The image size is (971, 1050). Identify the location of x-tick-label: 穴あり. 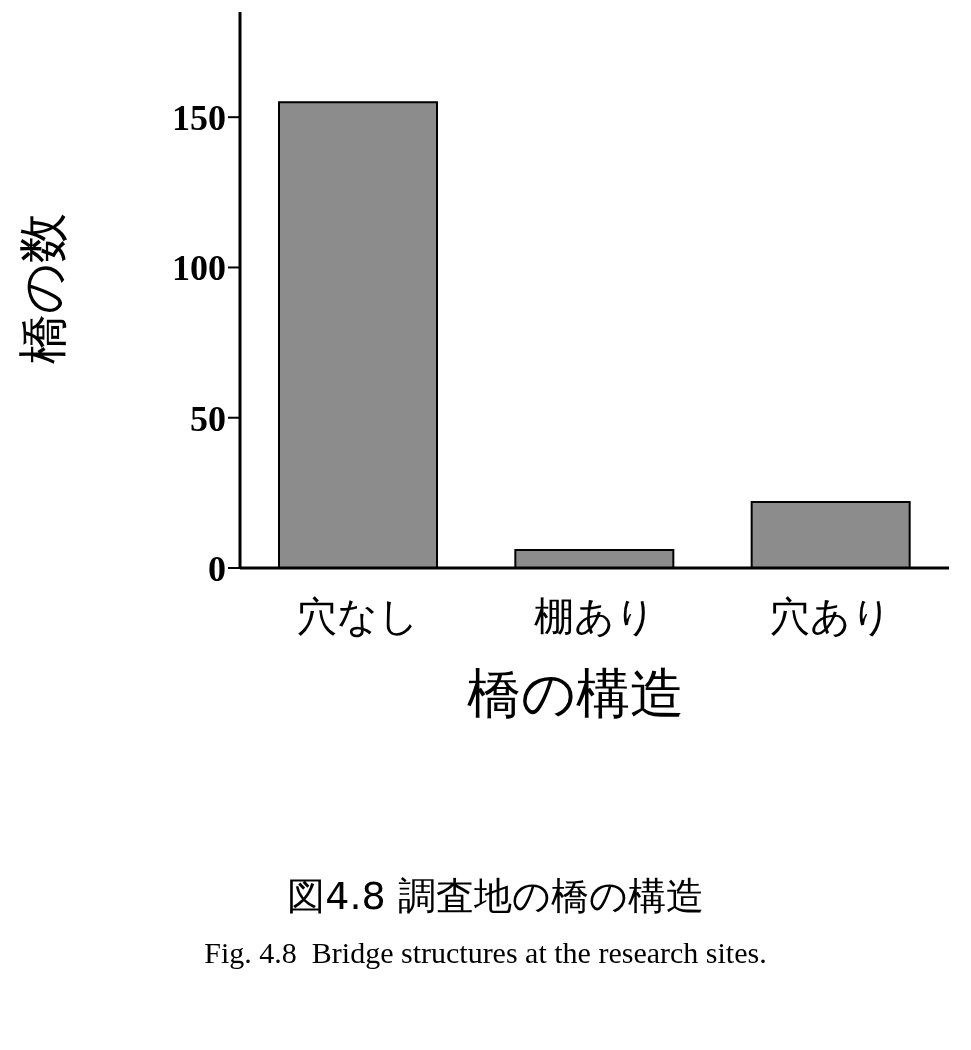
(830, 616).